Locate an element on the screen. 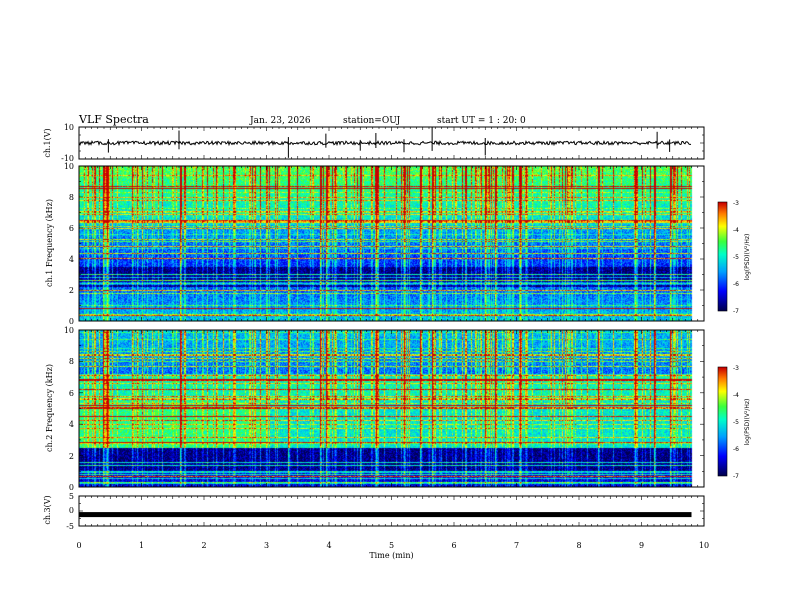  ch1-waveform-panel: 10 -10 ch.1(V) is located at coordinates (374, 143).